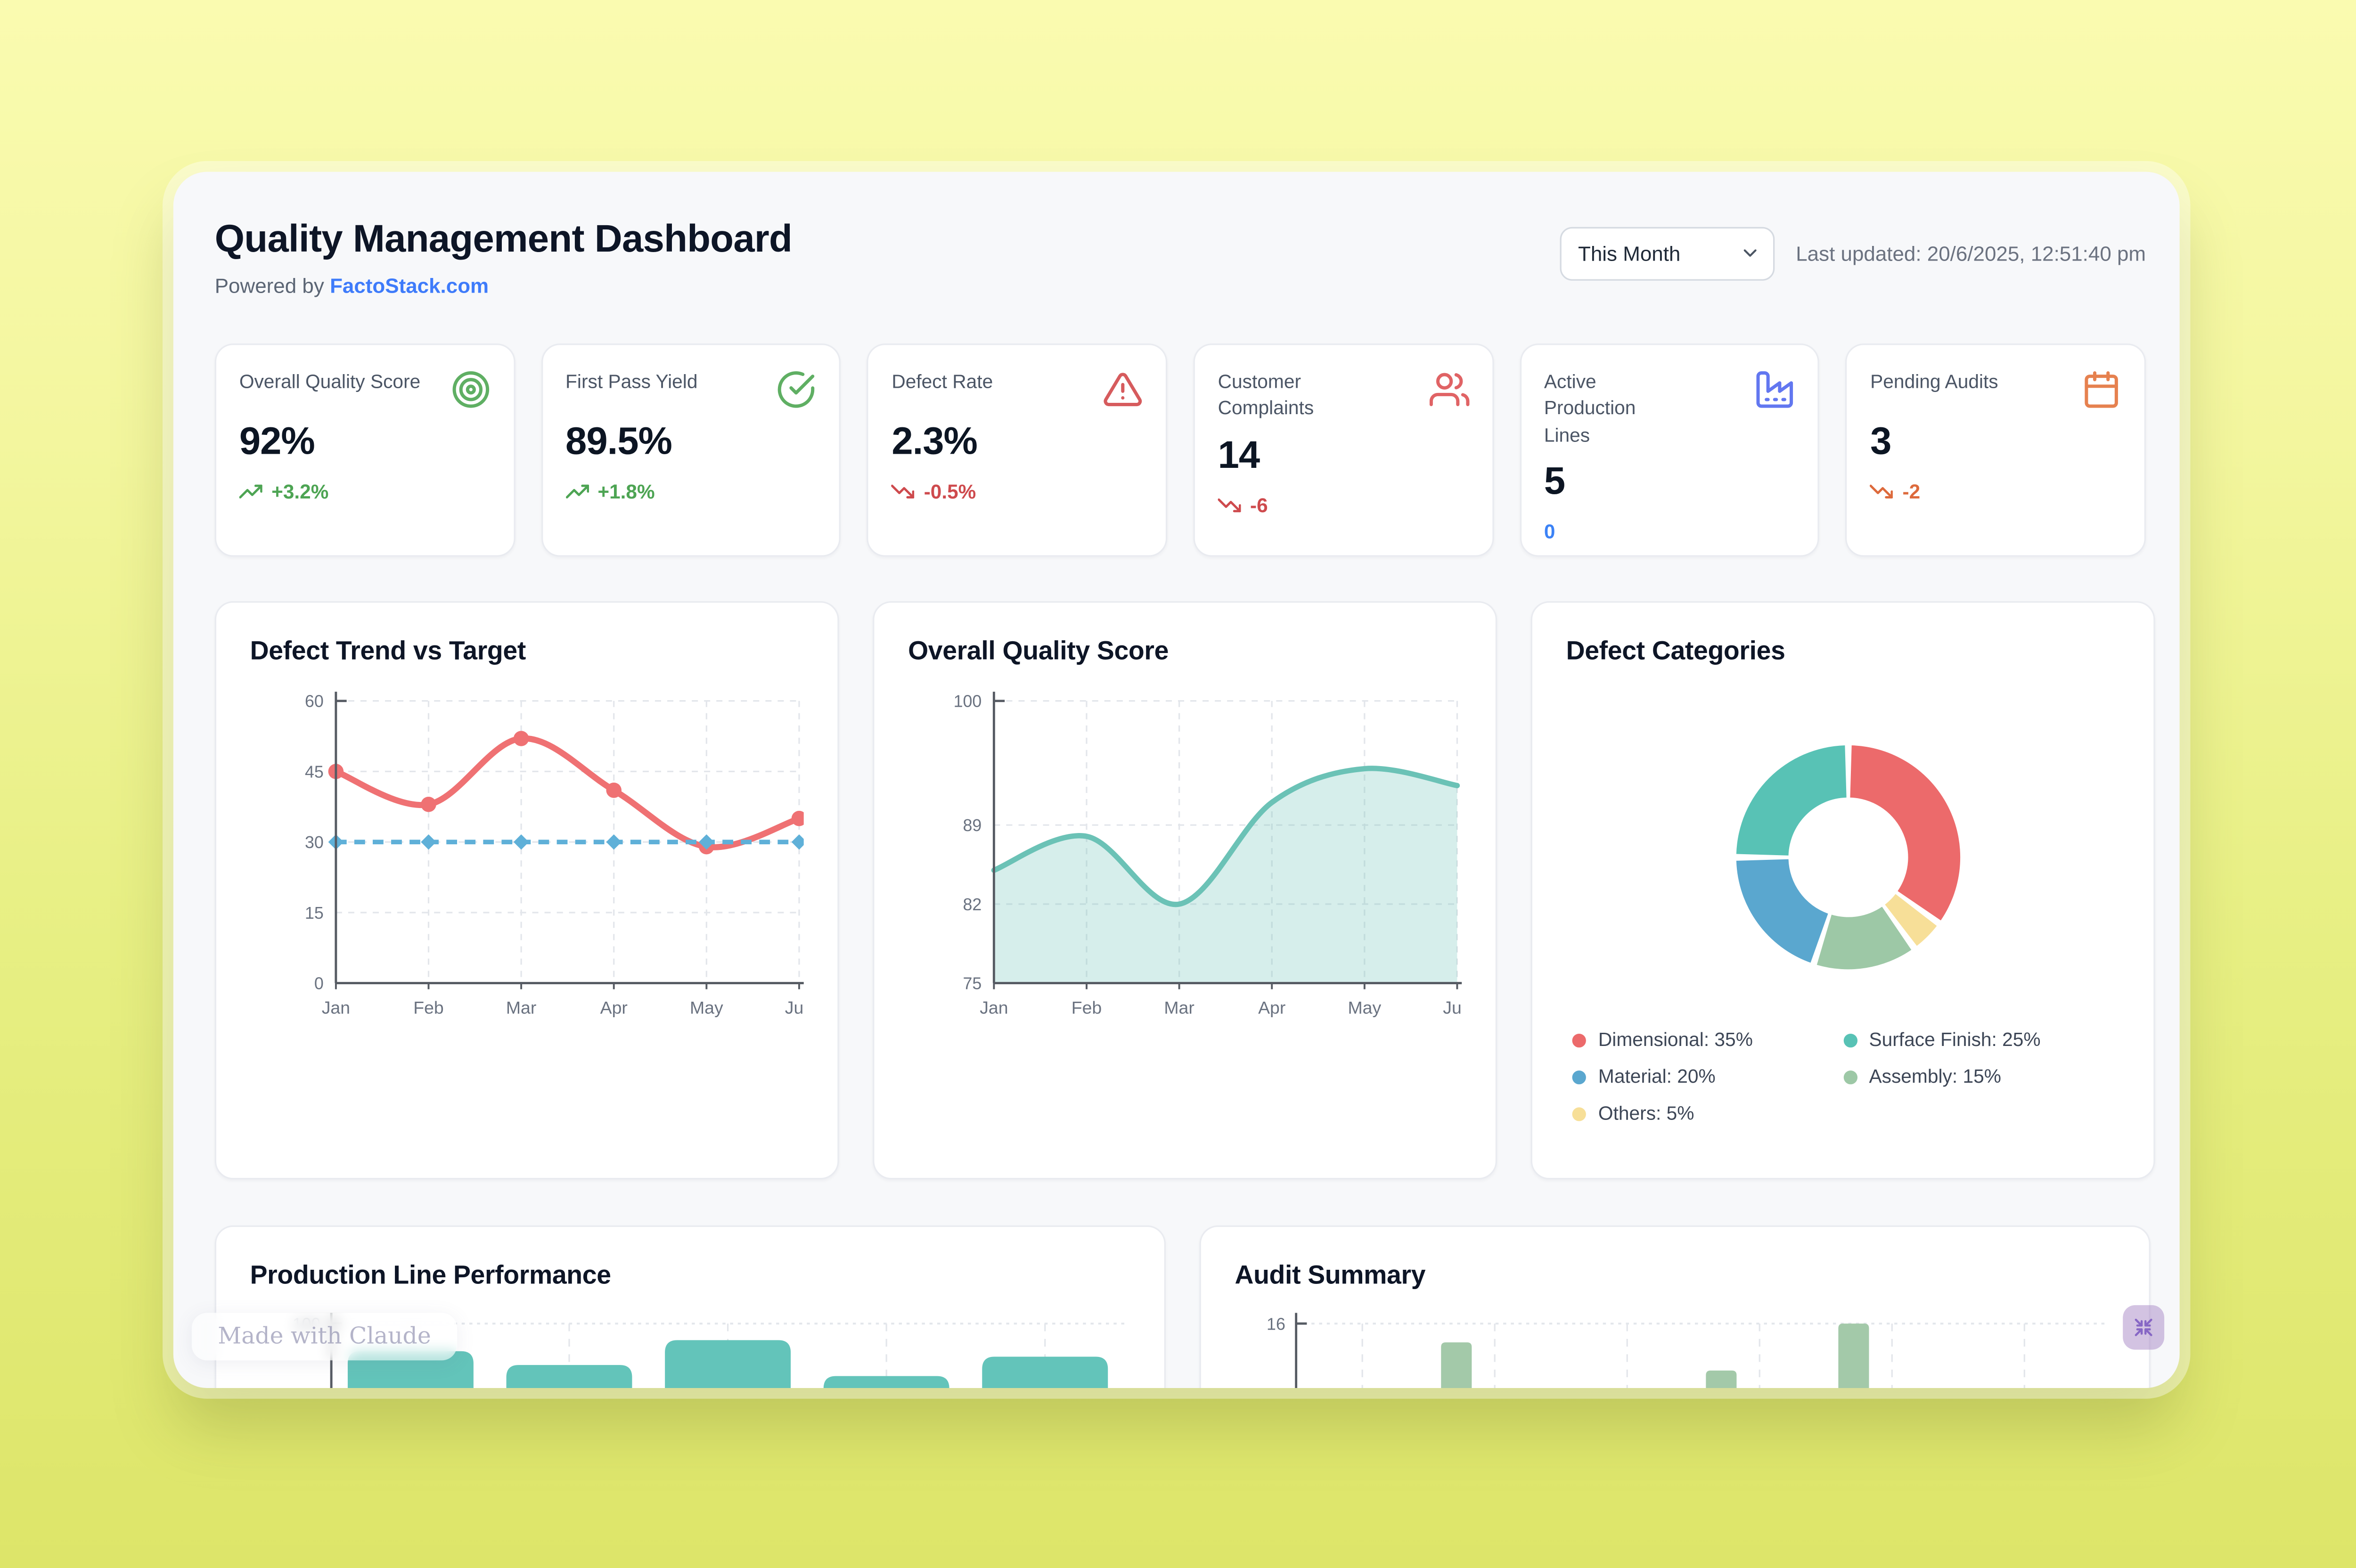 The image size is (2356, 1568). What do you see at coordinates (314, 913) in the screenshot?
I see `svg-text: 15` at bounding box center [314, 913].